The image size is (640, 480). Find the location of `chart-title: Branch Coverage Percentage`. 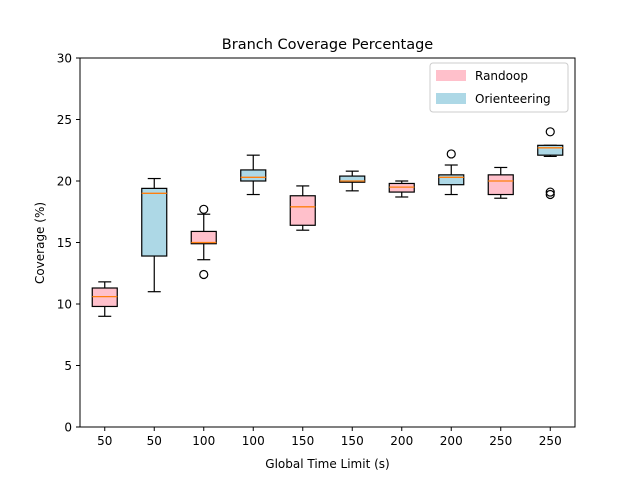

chart-title: Branch Coverage Percentage is located at coordinates (327, 45).